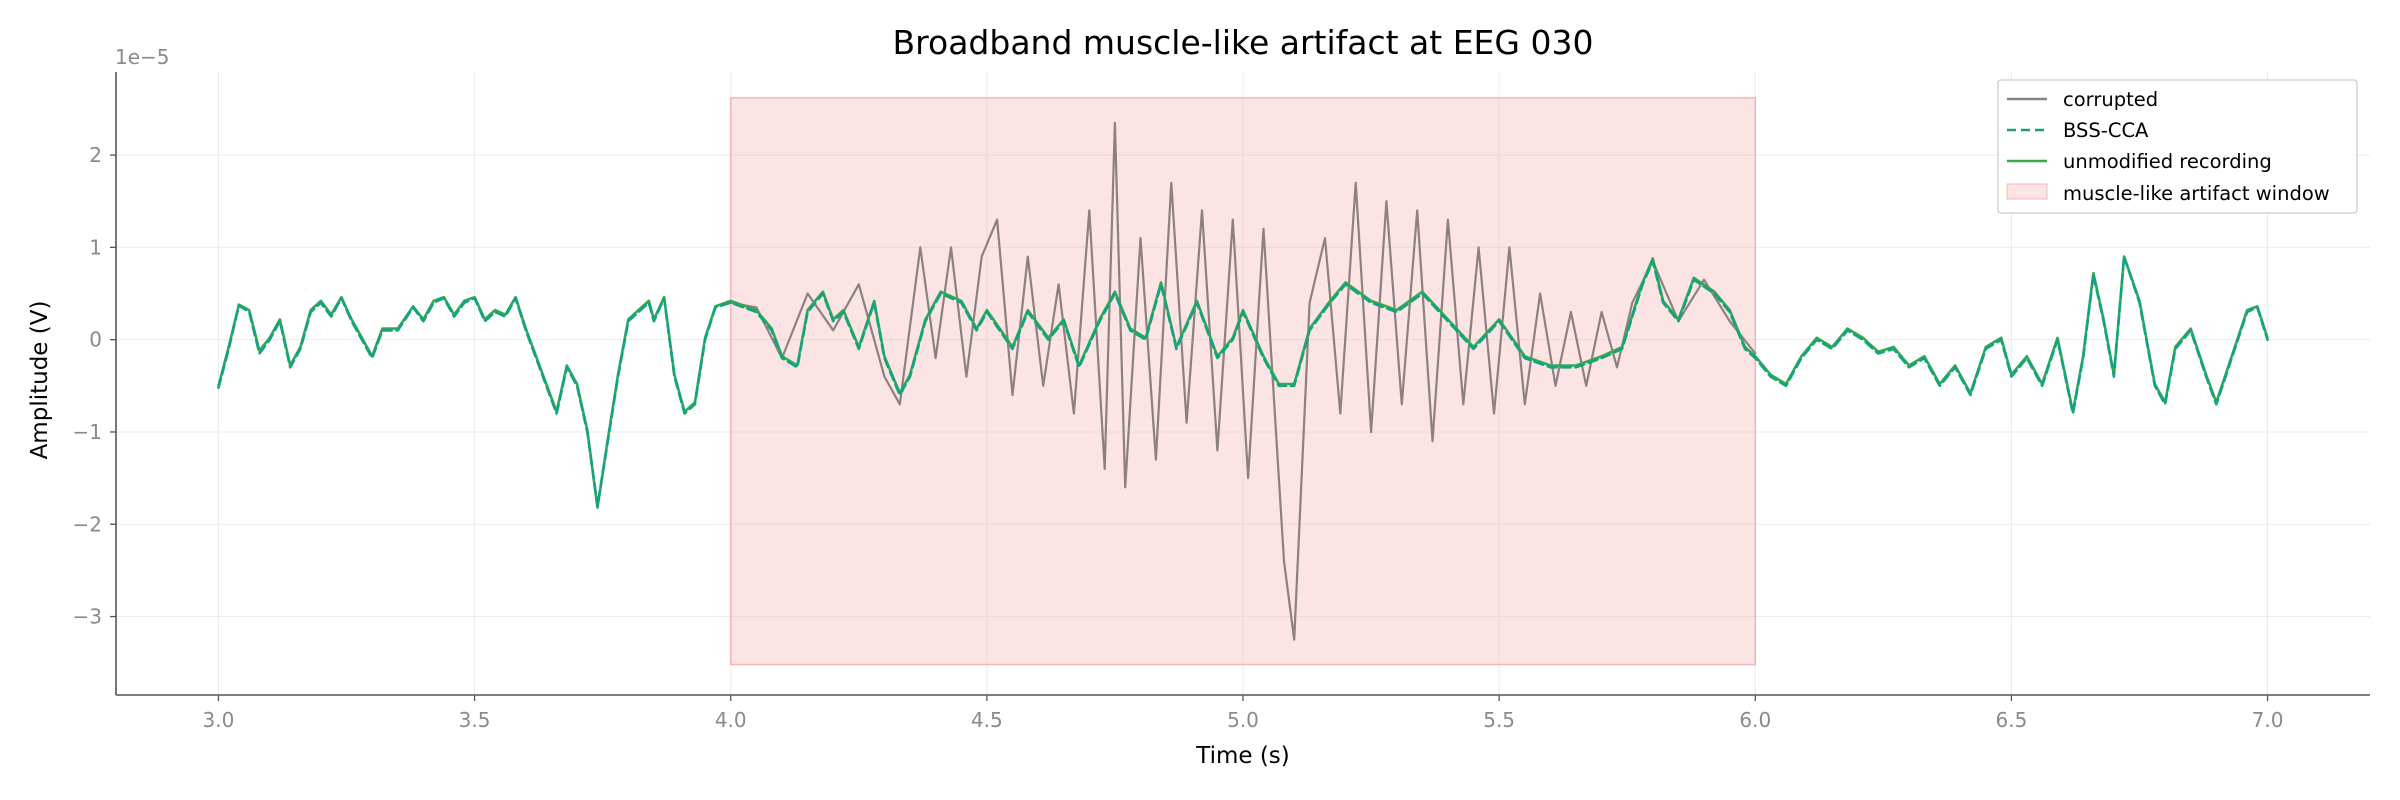  Describe the element at coordinates (475, 720) in the screenshot. I see `x-tick-label: 3.5` at that location.